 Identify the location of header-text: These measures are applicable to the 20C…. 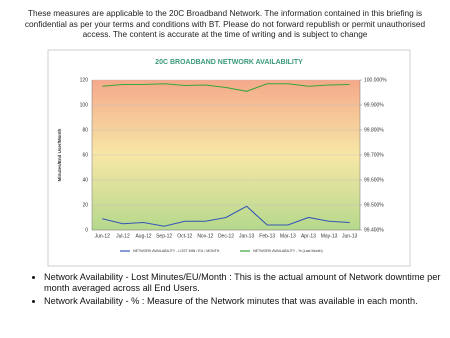
(225, 23).